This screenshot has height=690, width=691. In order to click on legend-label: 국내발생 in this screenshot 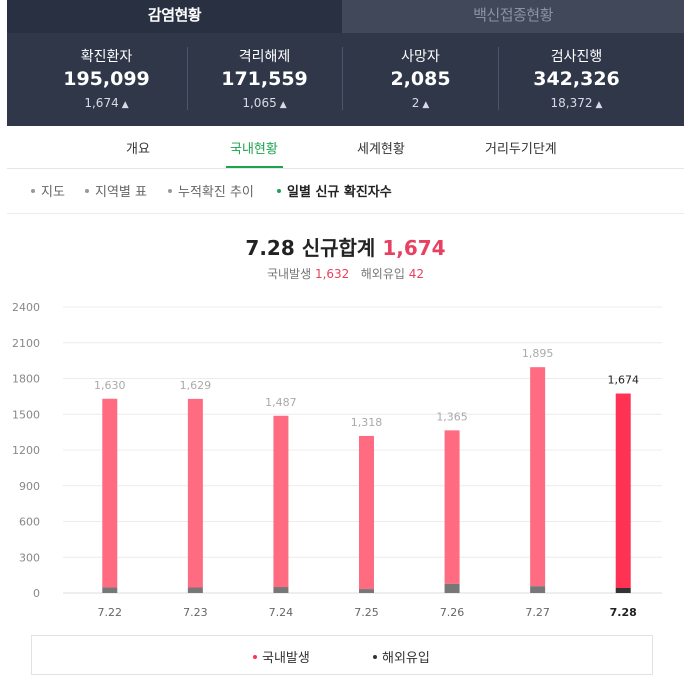, I will do `click(286, 658)`.